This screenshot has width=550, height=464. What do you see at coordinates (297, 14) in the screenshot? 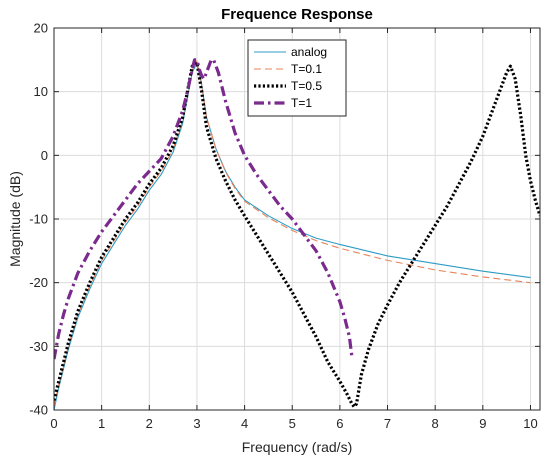
I see `chart-title: Frequence Response` at bounding box center [297, 14].